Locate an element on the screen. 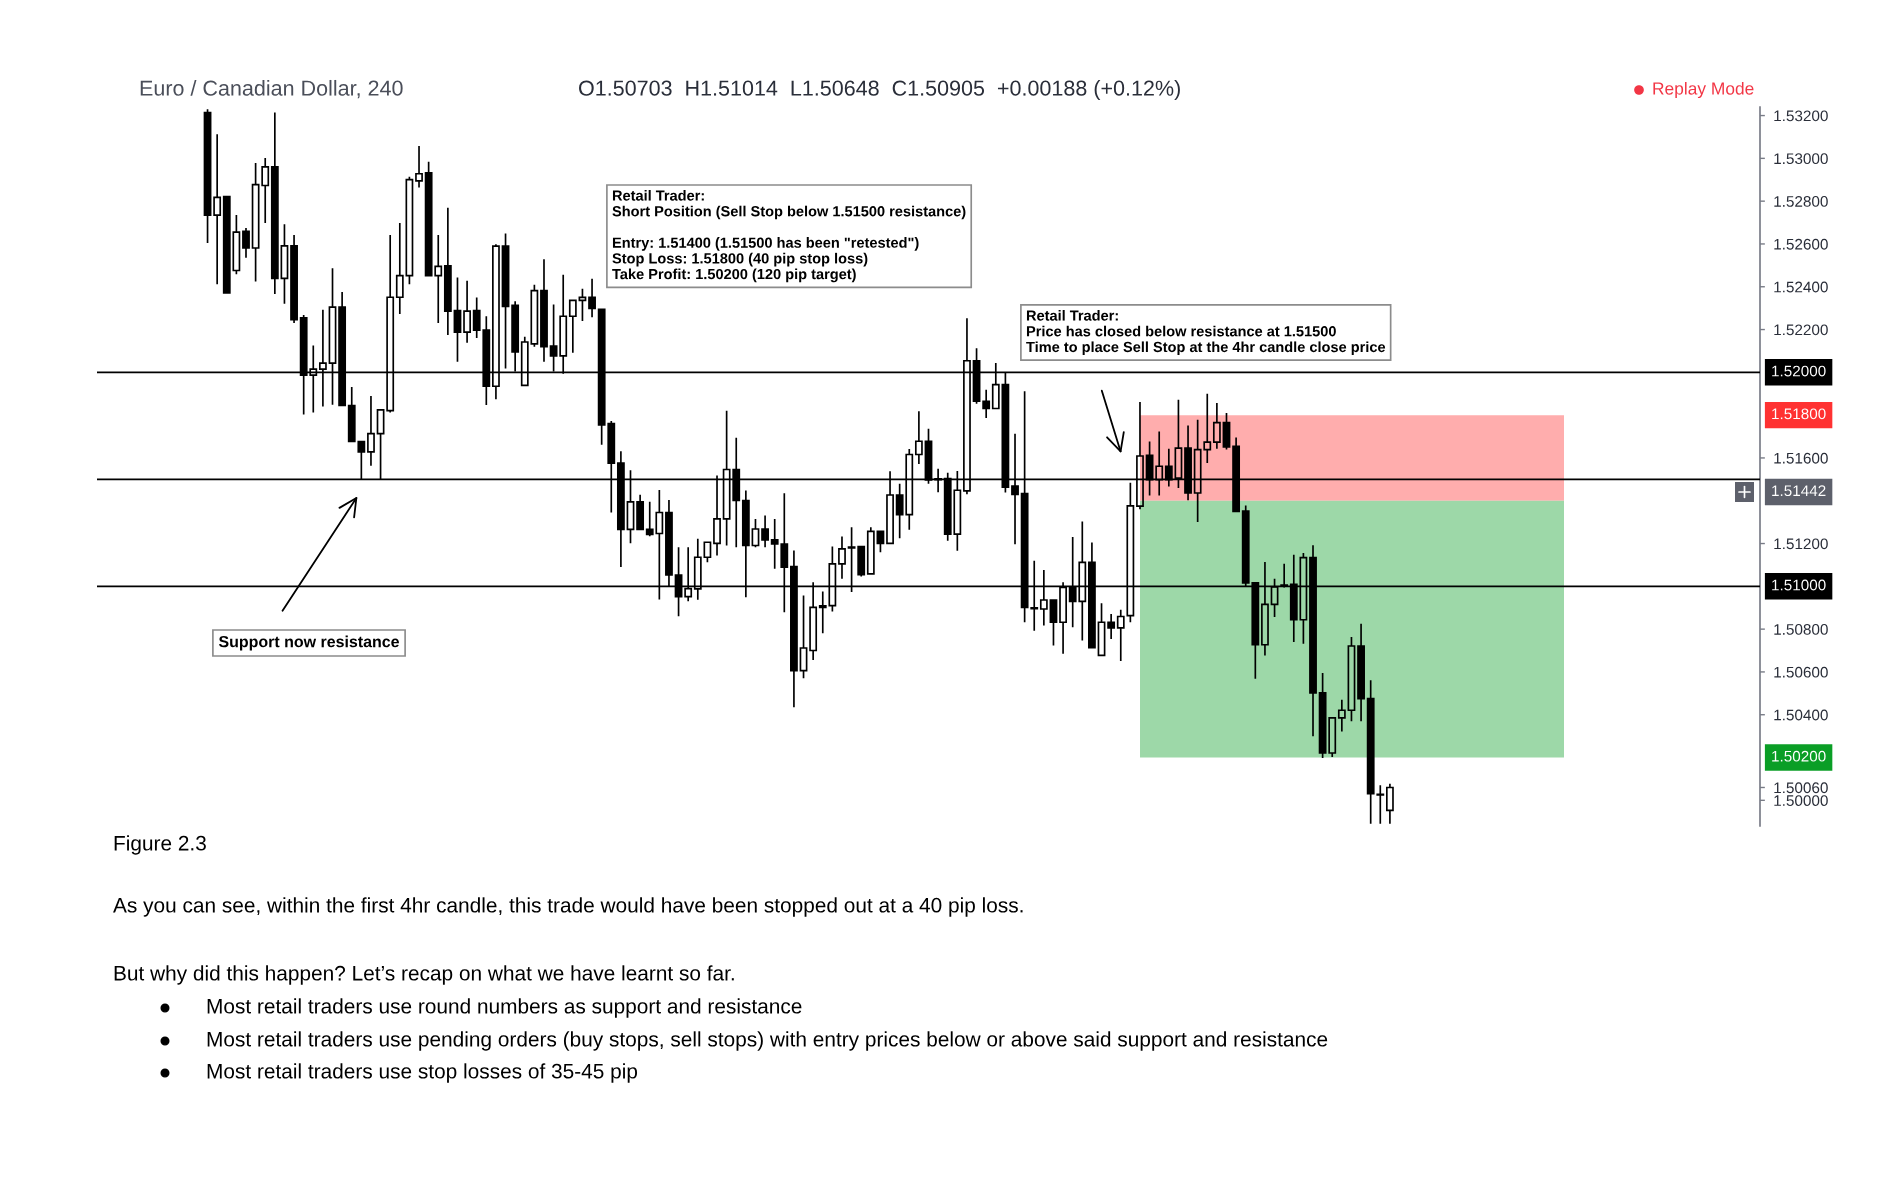 The width and height of the screenshot is (1900, 1182). caption: Figure 2.3 is located at coordinates (160, 845).